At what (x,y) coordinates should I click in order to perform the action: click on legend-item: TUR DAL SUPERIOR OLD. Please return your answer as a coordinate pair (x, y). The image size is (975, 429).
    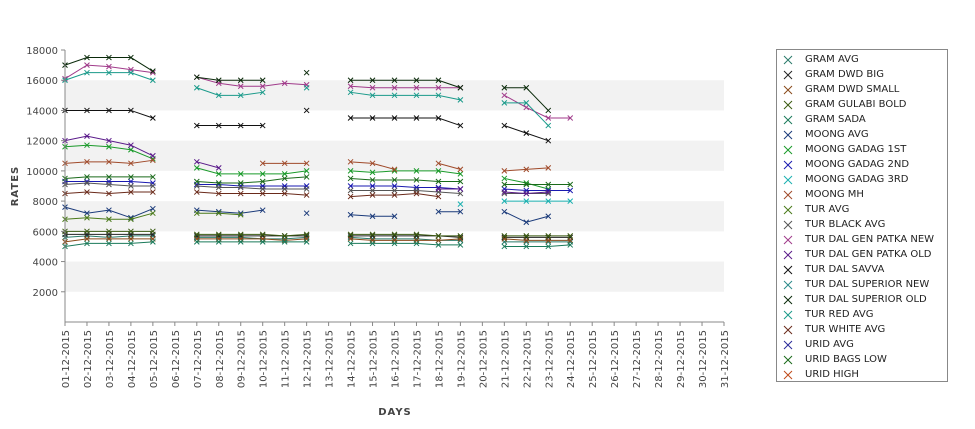
    Looking at the image, I should click on (862, 299).